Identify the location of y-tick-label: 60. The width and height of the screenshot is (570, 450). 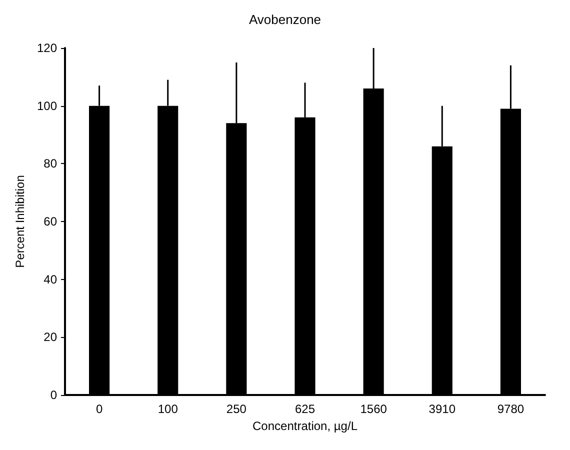
(51, 221).